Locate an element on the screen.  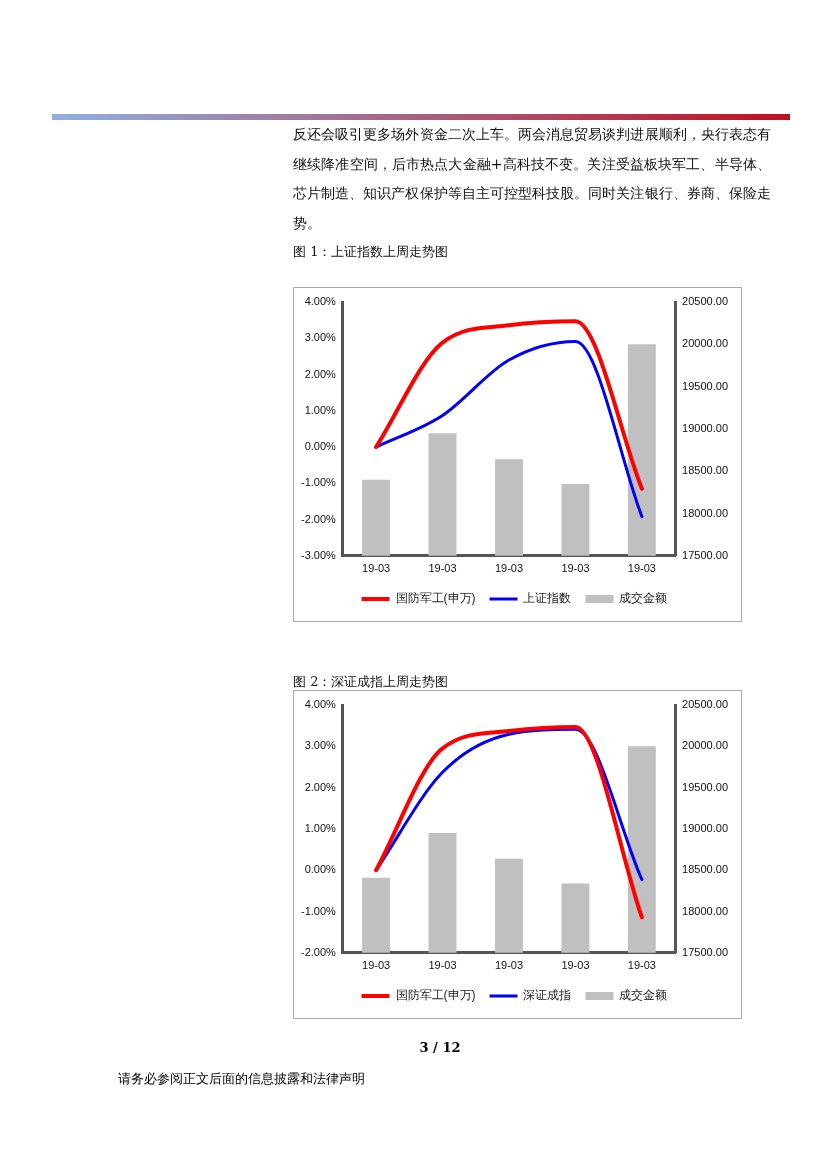
chart-title: 图 1：上证指数上周走势图 is located at coordinates (371, 252).